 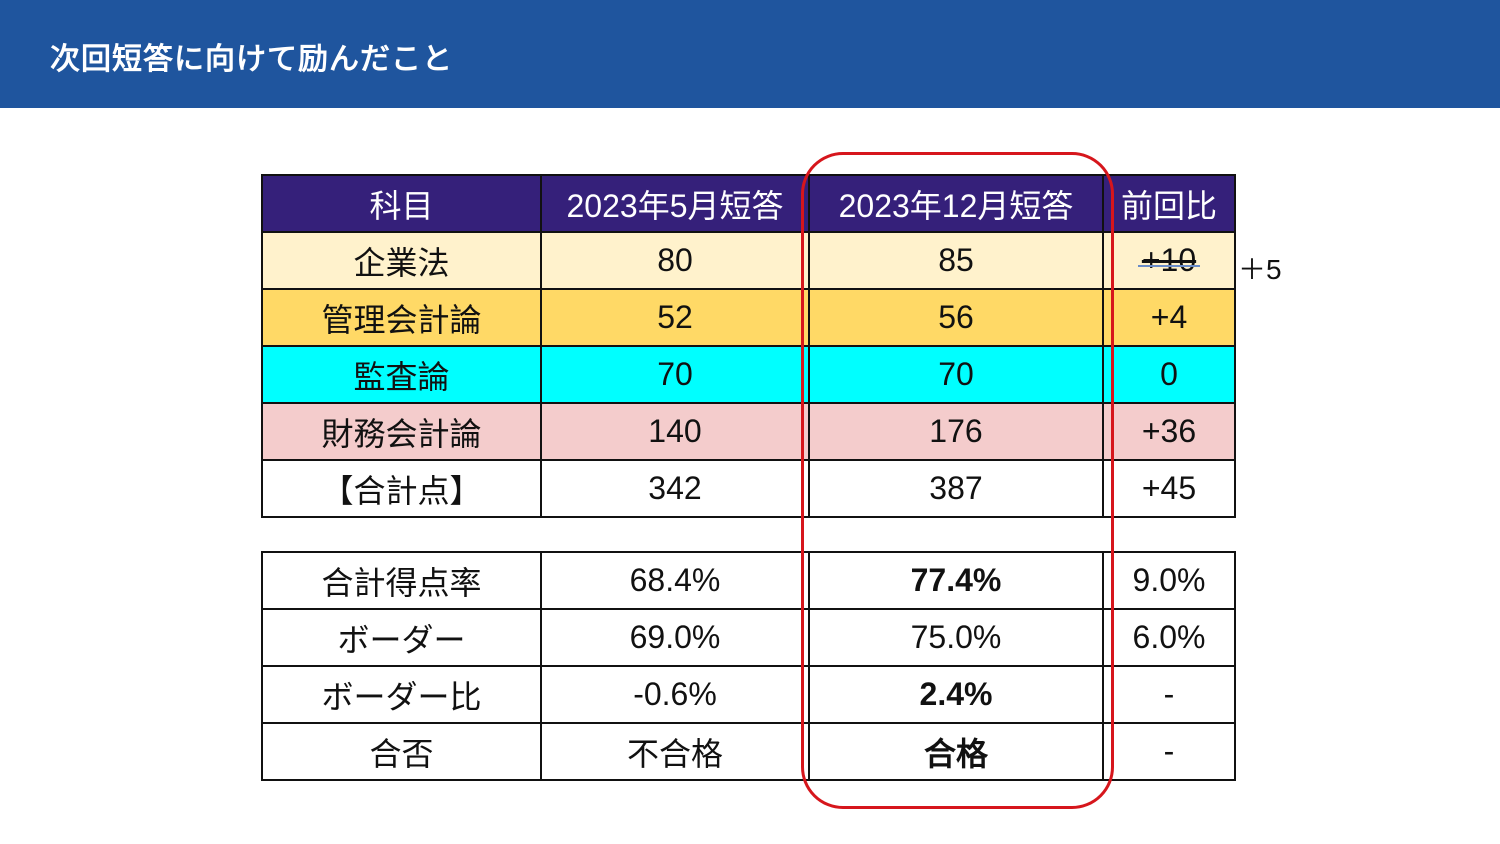 I want to click on dec-cell: 176, so click(x=956, y=431).